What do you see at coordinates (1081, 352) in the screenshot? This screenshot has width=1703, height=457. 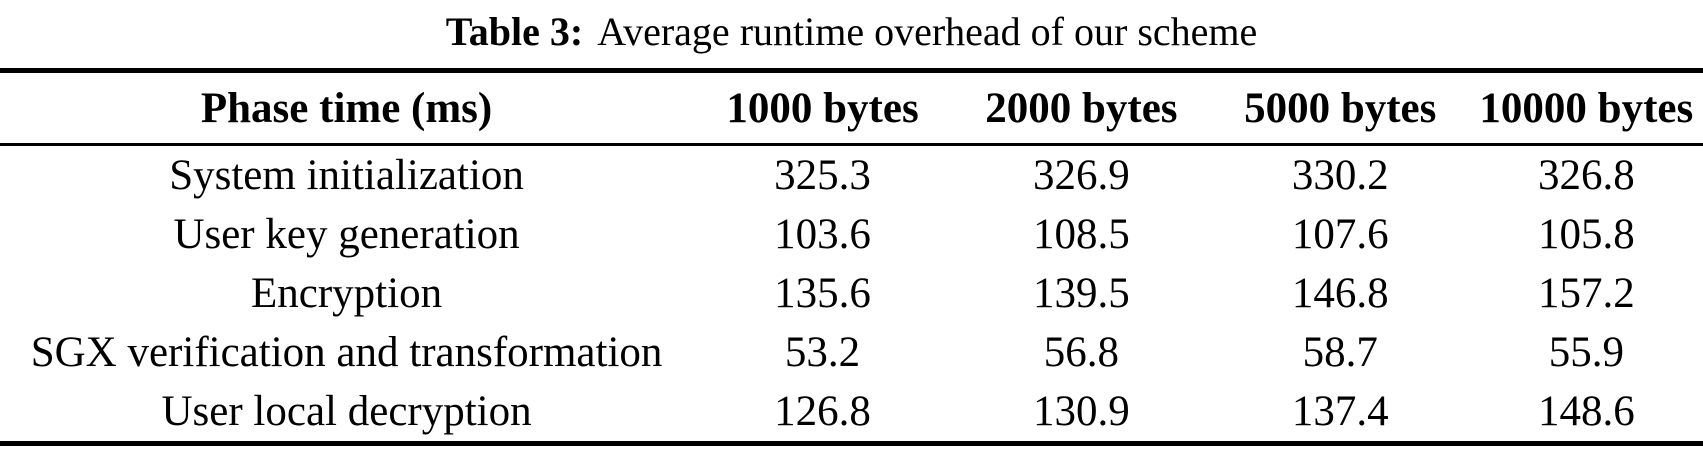 I see `value-cell: 56.8` at bounding box center [1081, 352].